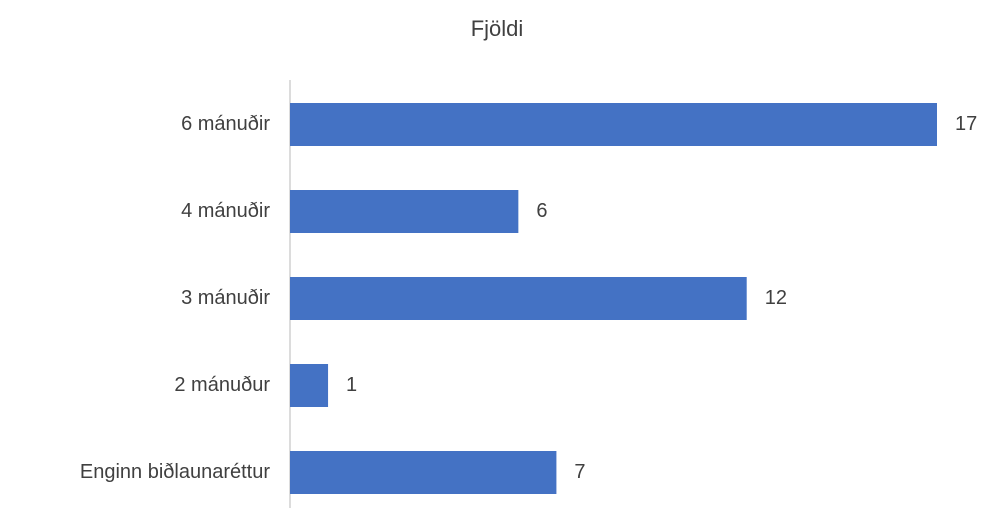 This screenshot has height=508, width=987. Describe the element at coordinates (351, 385) in the screenshot. I see `data-label: 1` at that location.